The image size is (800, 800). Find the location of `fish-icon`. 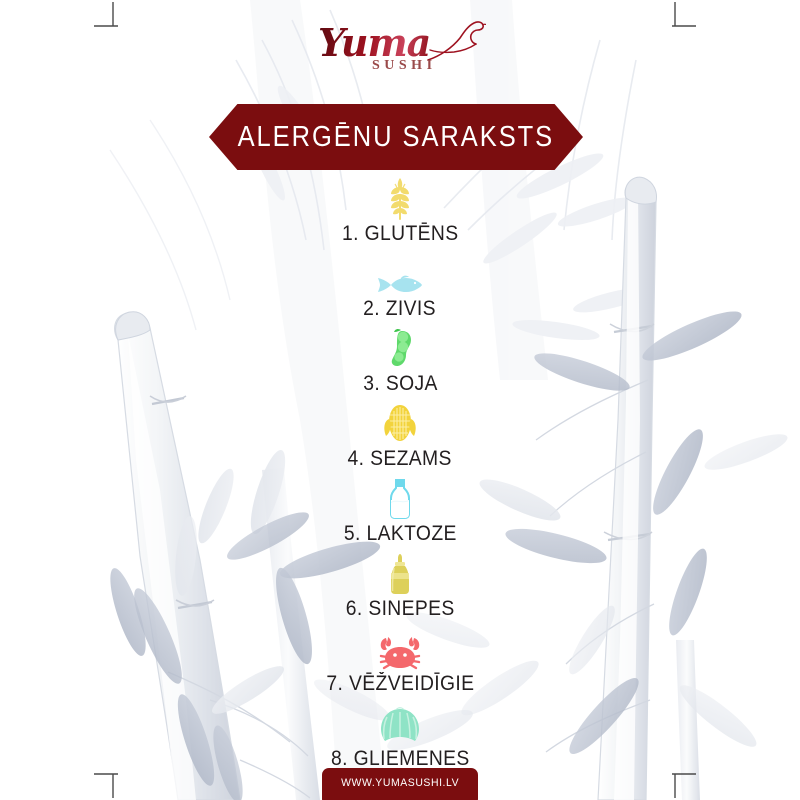

fish-icon is located at coordinates (400, 274).